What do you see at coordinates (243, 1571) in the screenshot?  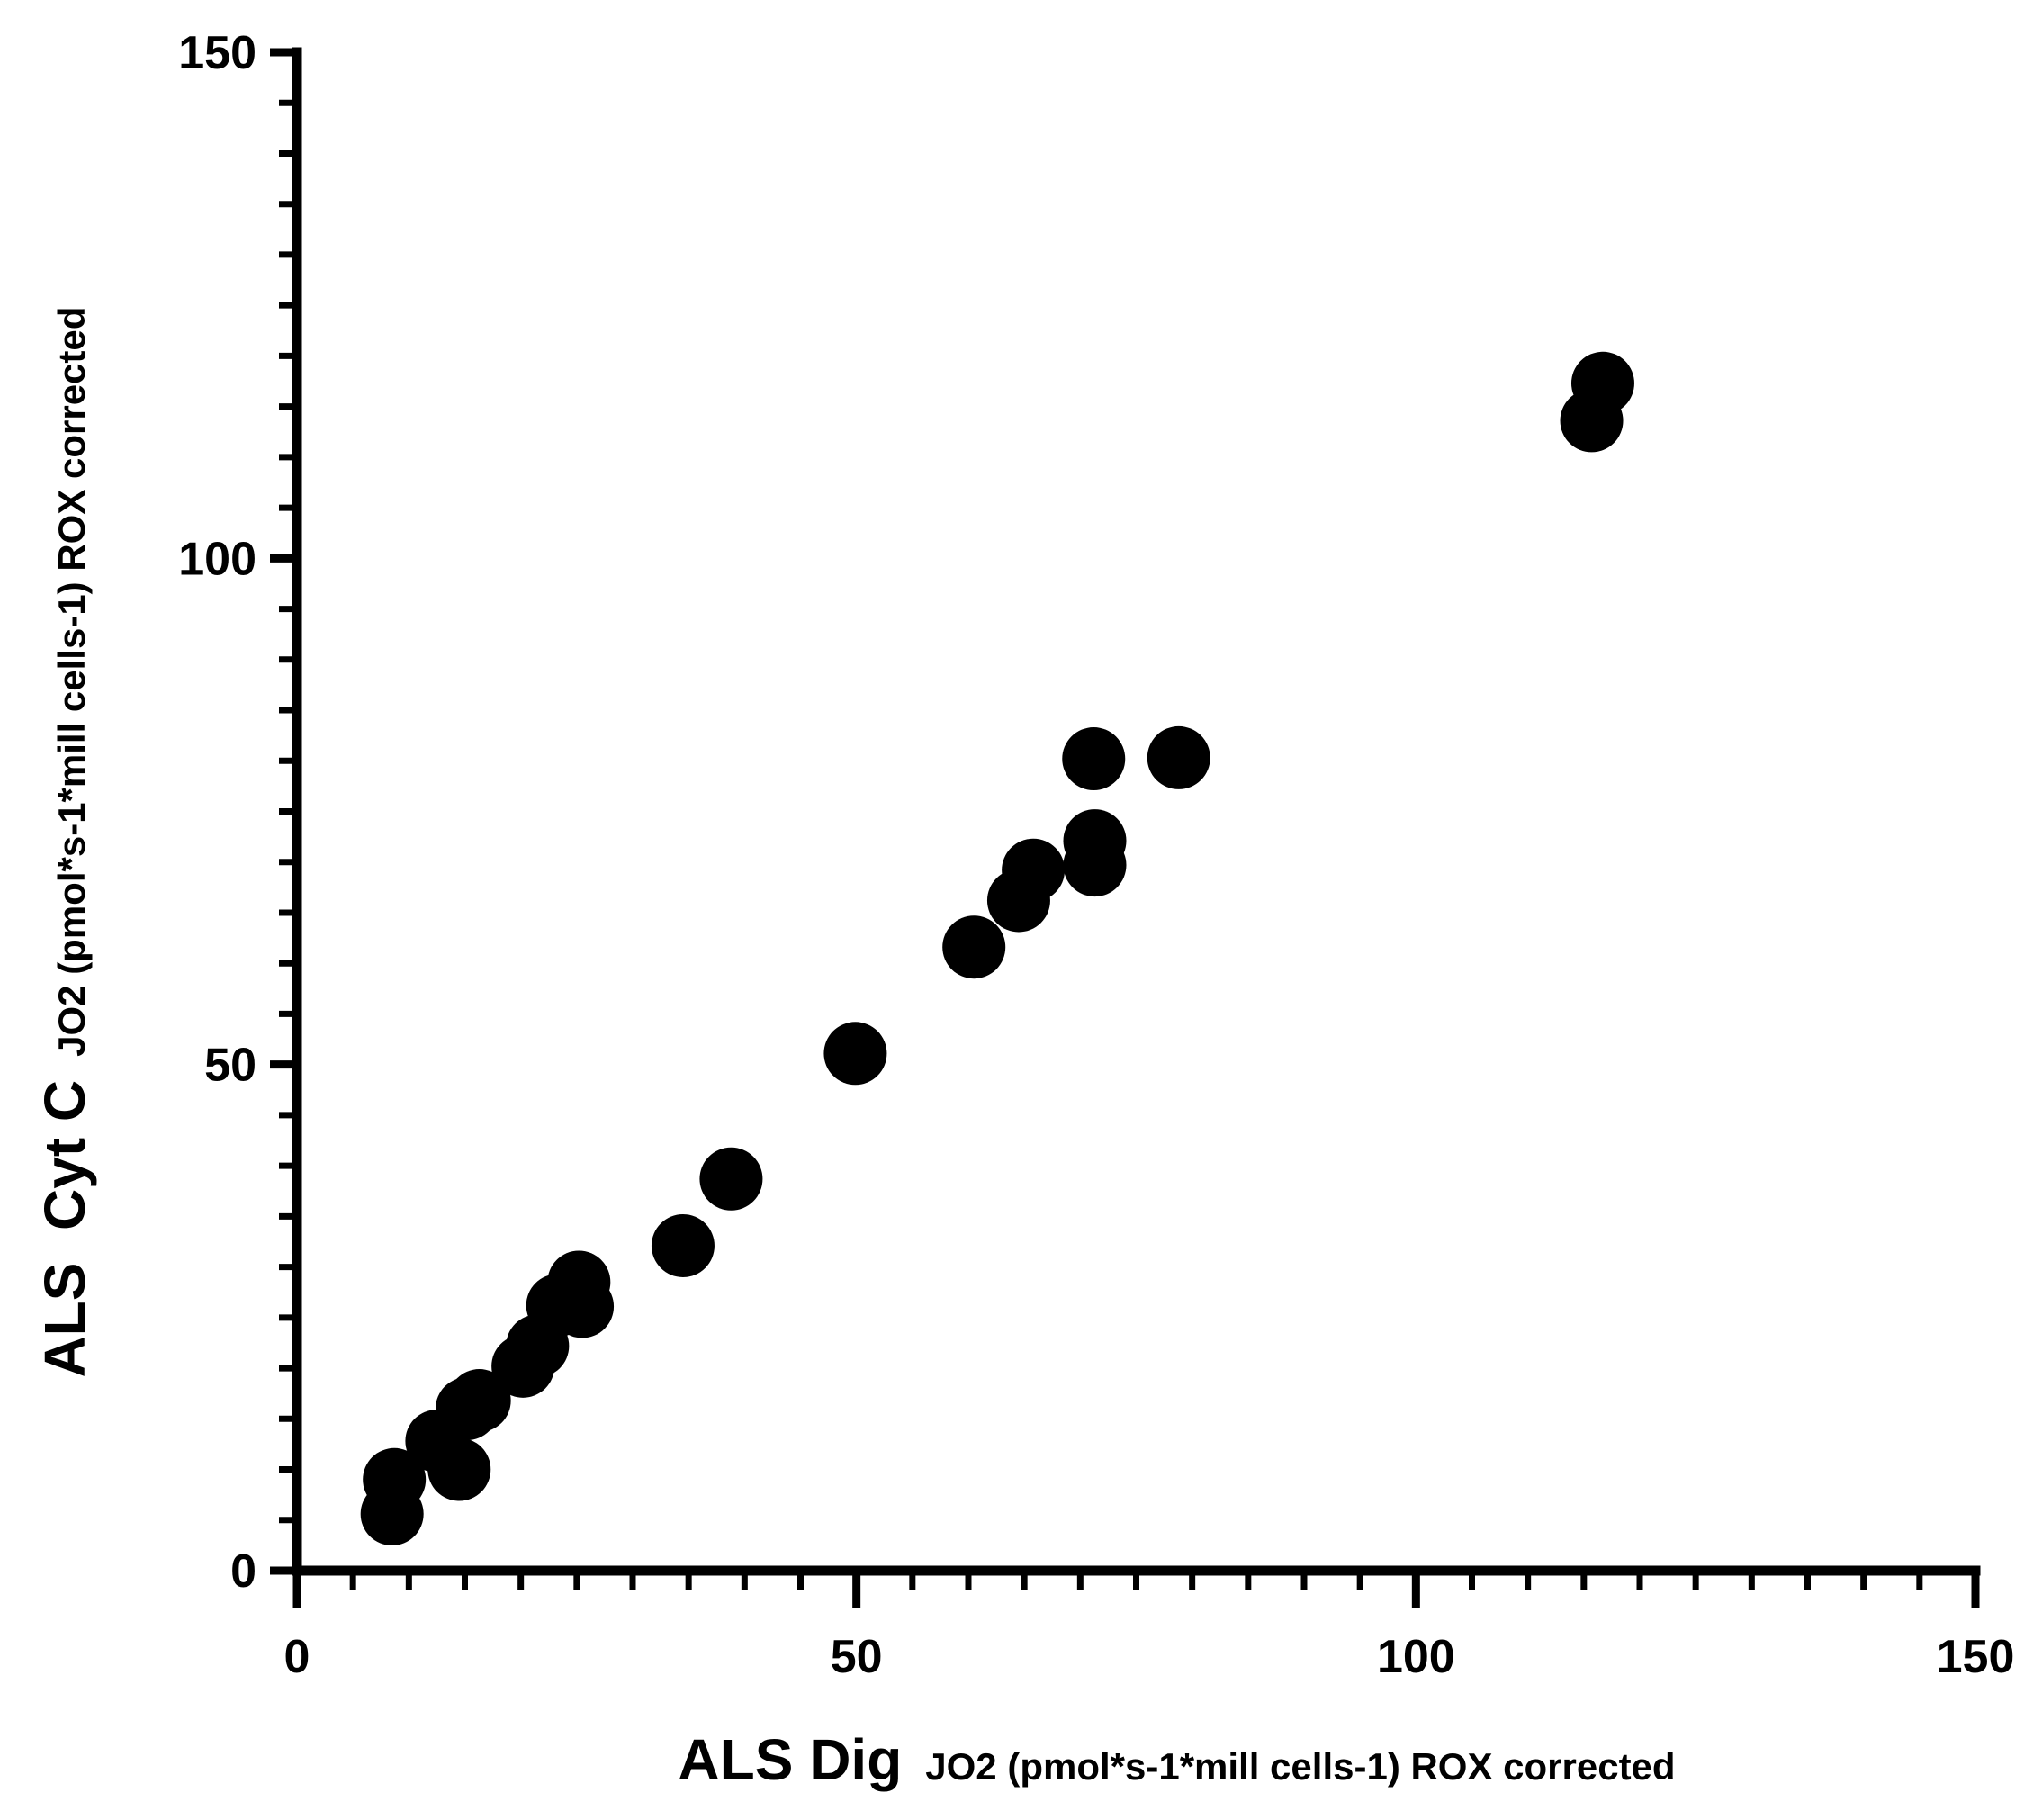 I see `y-tick-label: 0` at bounding box center [243, 1571].